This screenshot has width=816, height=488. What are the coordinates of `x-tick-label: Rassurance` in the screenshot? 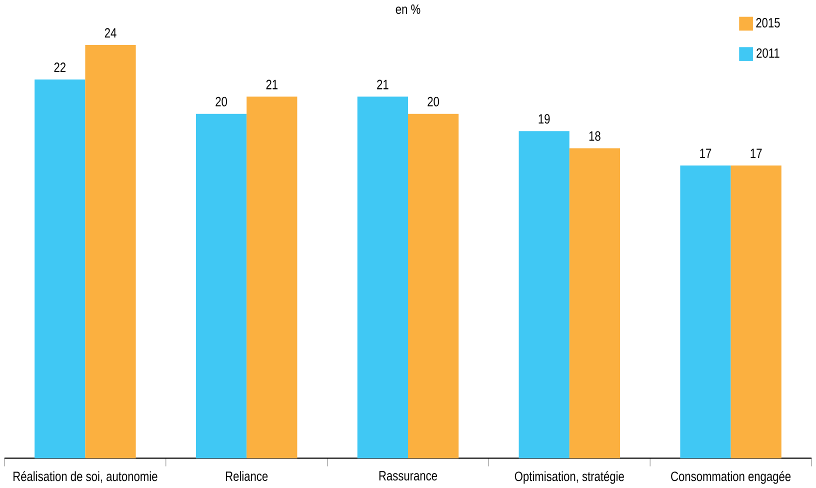 It's located at (408, 475).